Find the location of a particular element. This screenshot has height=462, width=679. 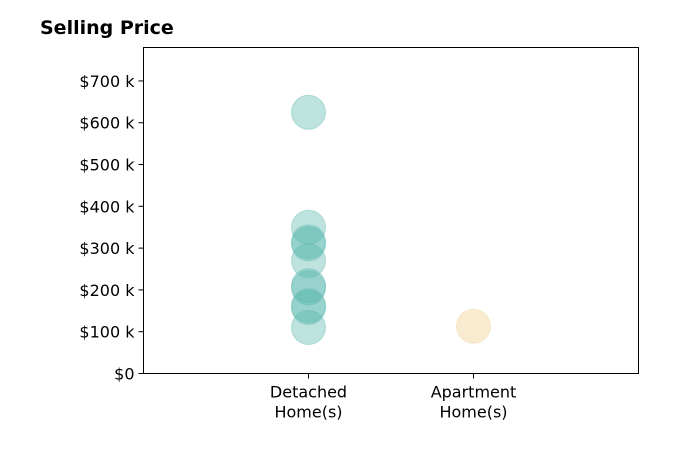

y-tick-label: $600 k is located at coordinates (107, 123).